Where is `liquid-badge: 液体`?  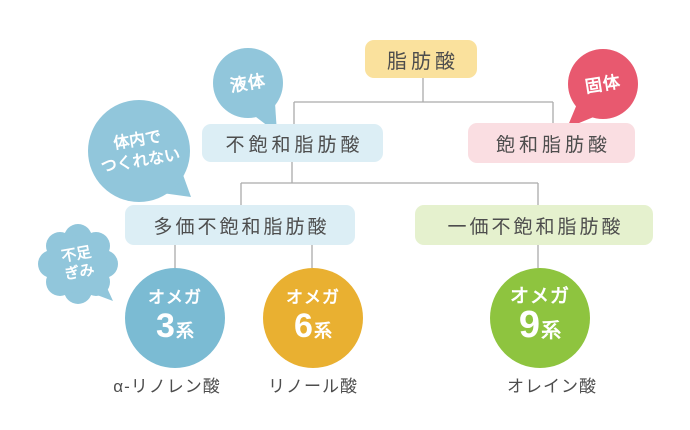 liquid-badge: 液体 is located at coordinates (248, 83).